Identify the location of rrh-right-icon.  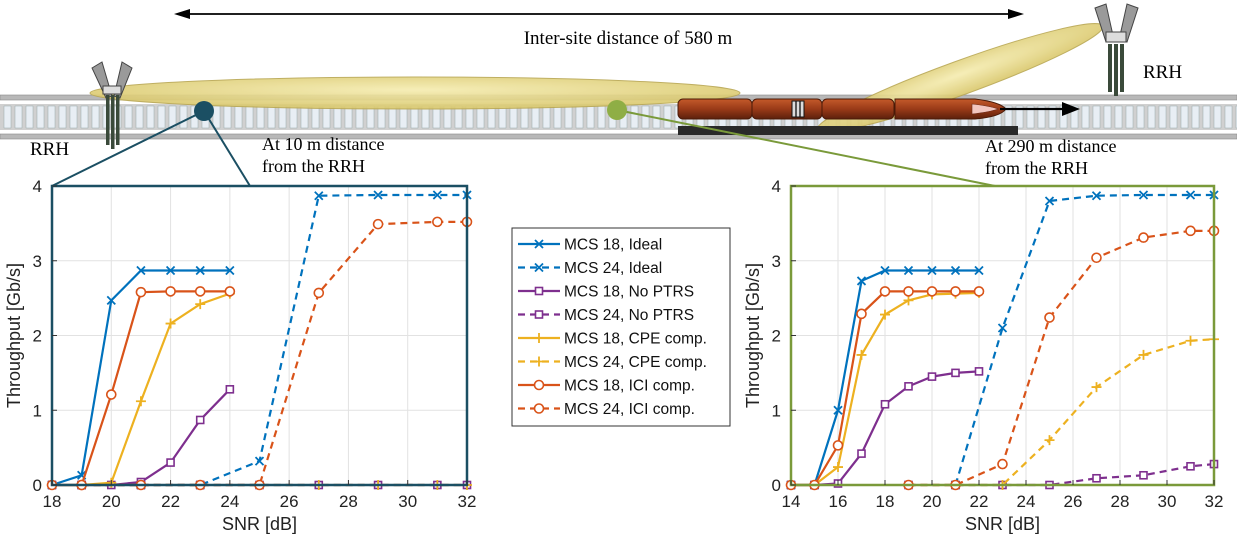
(1116, 49).